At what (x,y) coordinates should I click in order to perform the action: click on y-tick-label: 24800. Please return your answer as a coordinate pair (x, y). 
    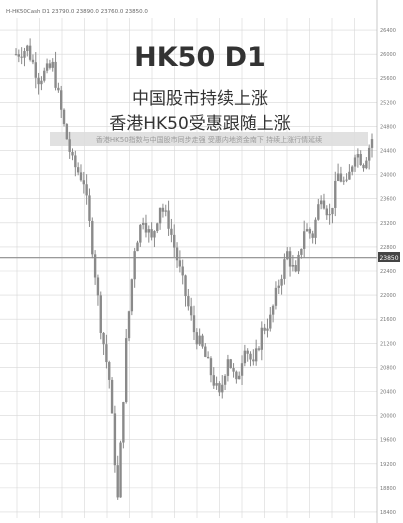
    Looking at the image, I should click on (388, 127).